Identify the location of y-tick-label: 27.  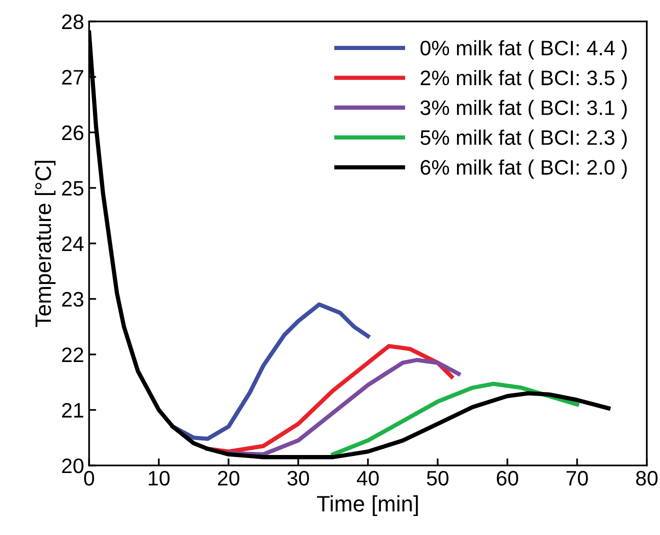
(73, 77).